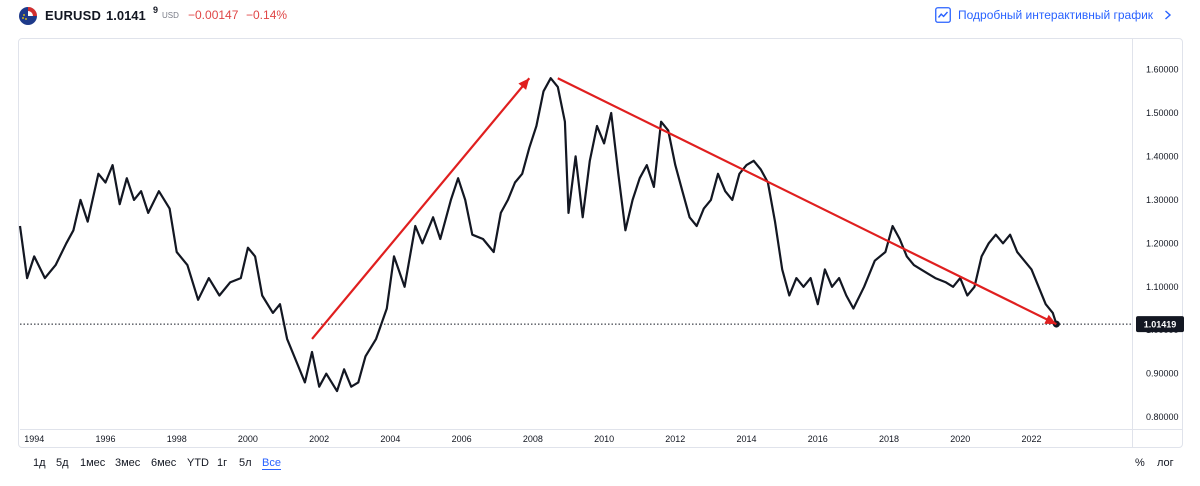 This screenshot has width=1200, height=486. I want to click on uptrend-arrow-head, so click(524, 84).